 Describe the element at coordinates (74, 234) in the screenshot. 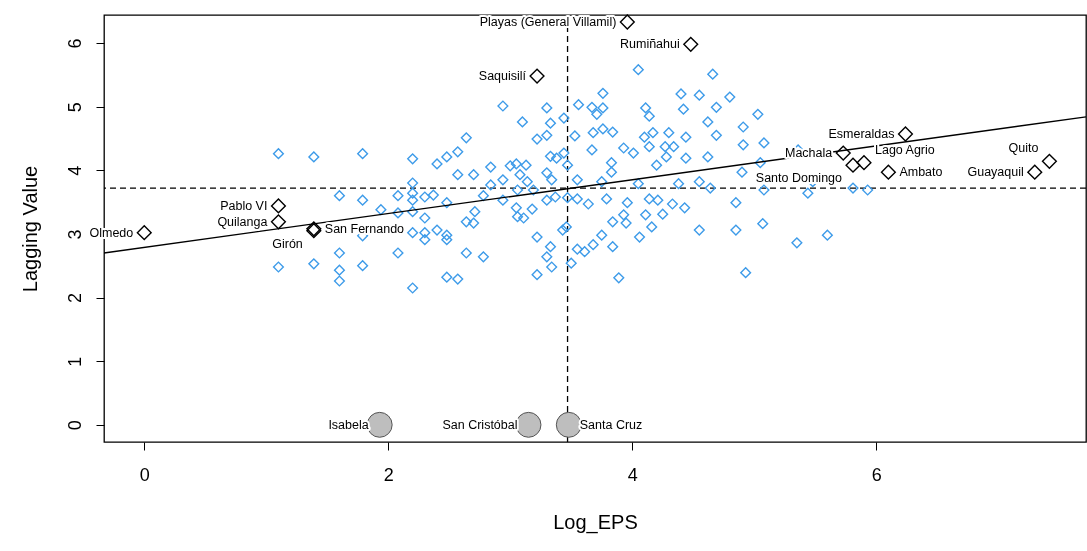

I see `y-tick-label: 3` at that location.